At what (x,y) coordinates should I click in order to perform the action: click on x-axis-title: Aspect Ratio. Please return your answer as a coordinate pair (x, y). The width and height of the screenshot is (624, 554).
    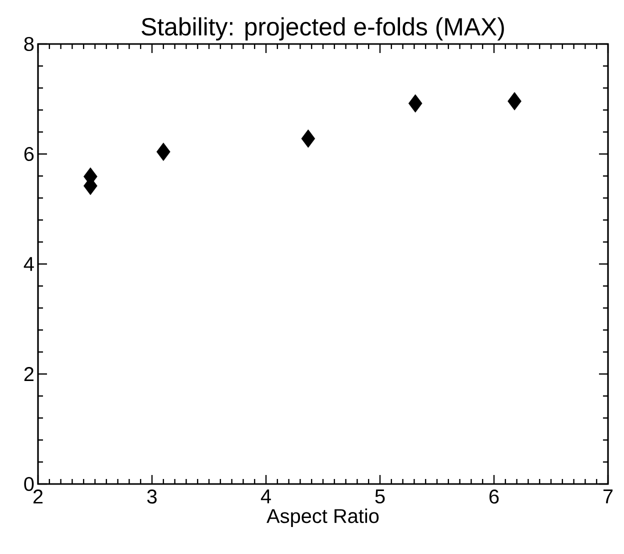
    Looking at the image, I should click on (322, 518).